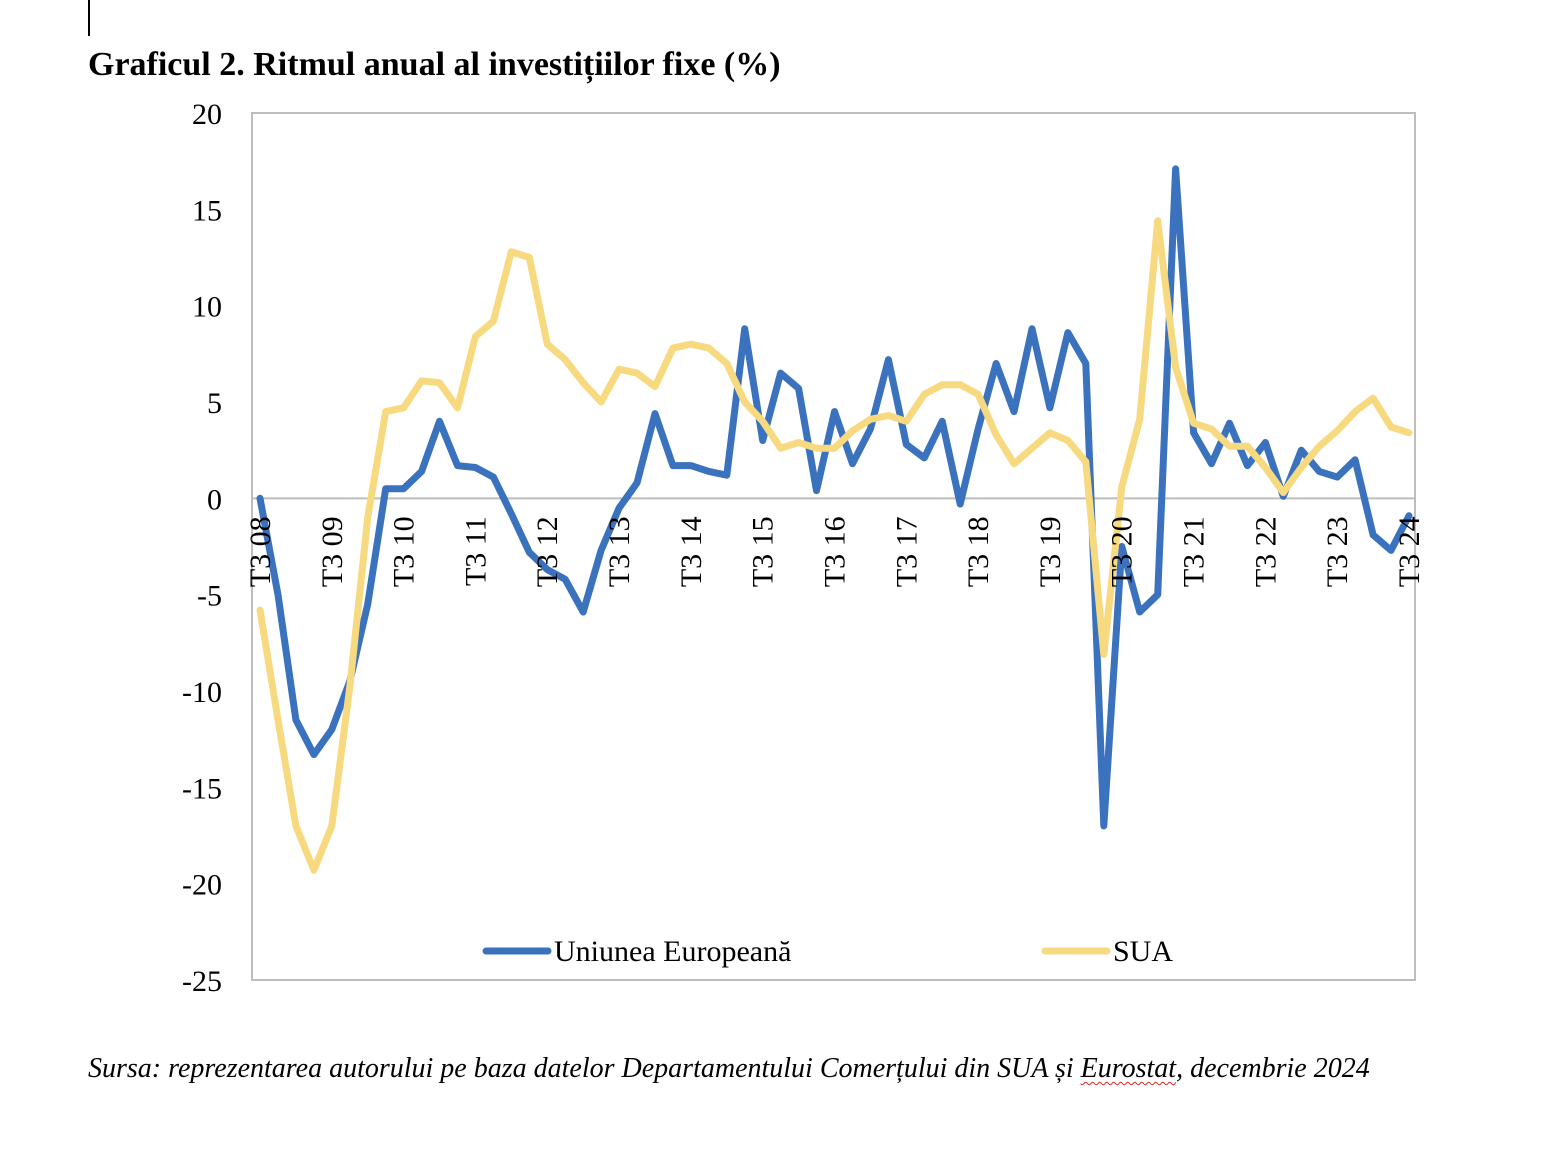  What do you see at coordinates (1143, 951) in the screenshot?
I see `legend-label-1: SUA` at bounding box center [1143, 951].